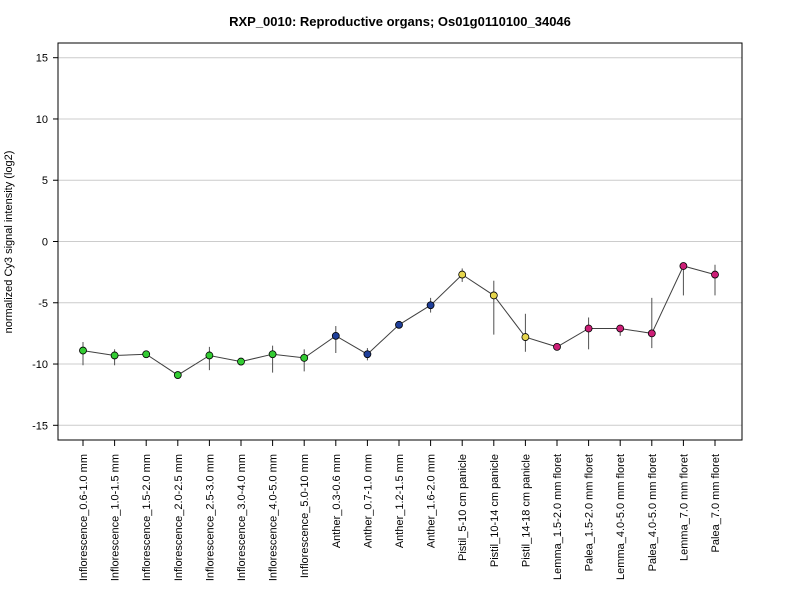 This screenshot has height=600, width=800. I want to click on x-tick-label: Inflorescence_2.5-3.0 mm, so click(210, 517).